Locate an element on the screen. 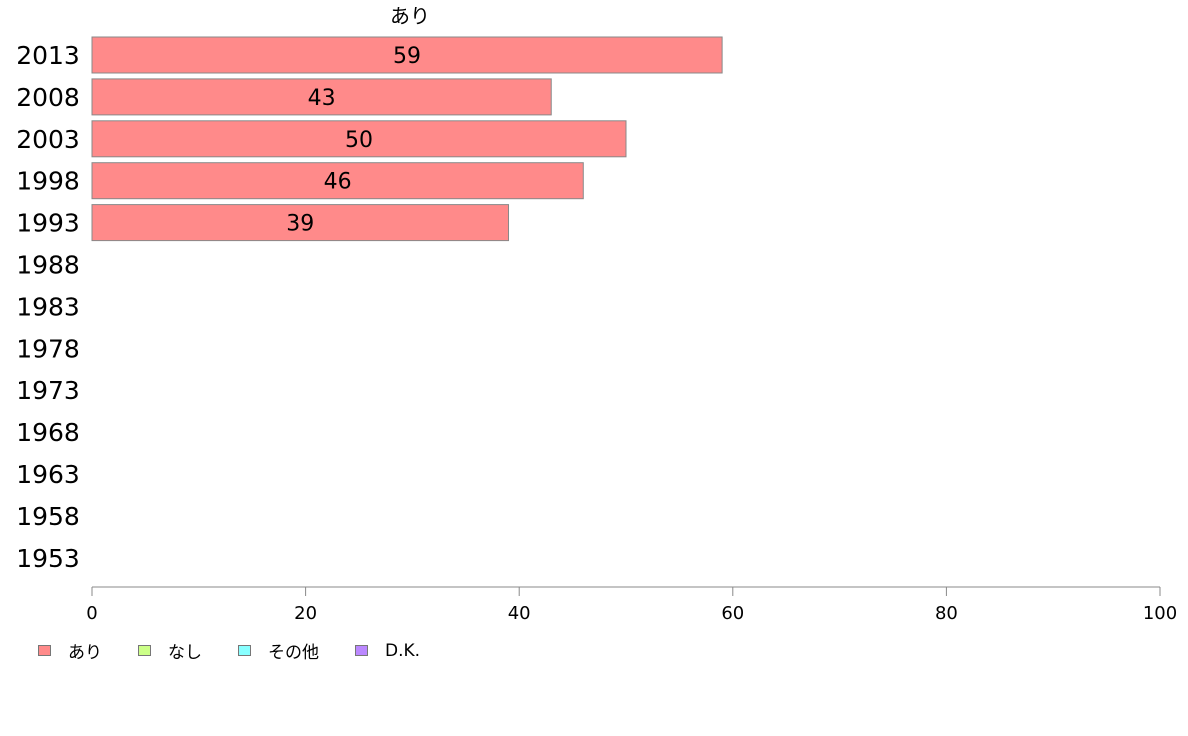 The image size is (1188, 736). legend-label-nashi: なし is located at coordinates (185, 653).